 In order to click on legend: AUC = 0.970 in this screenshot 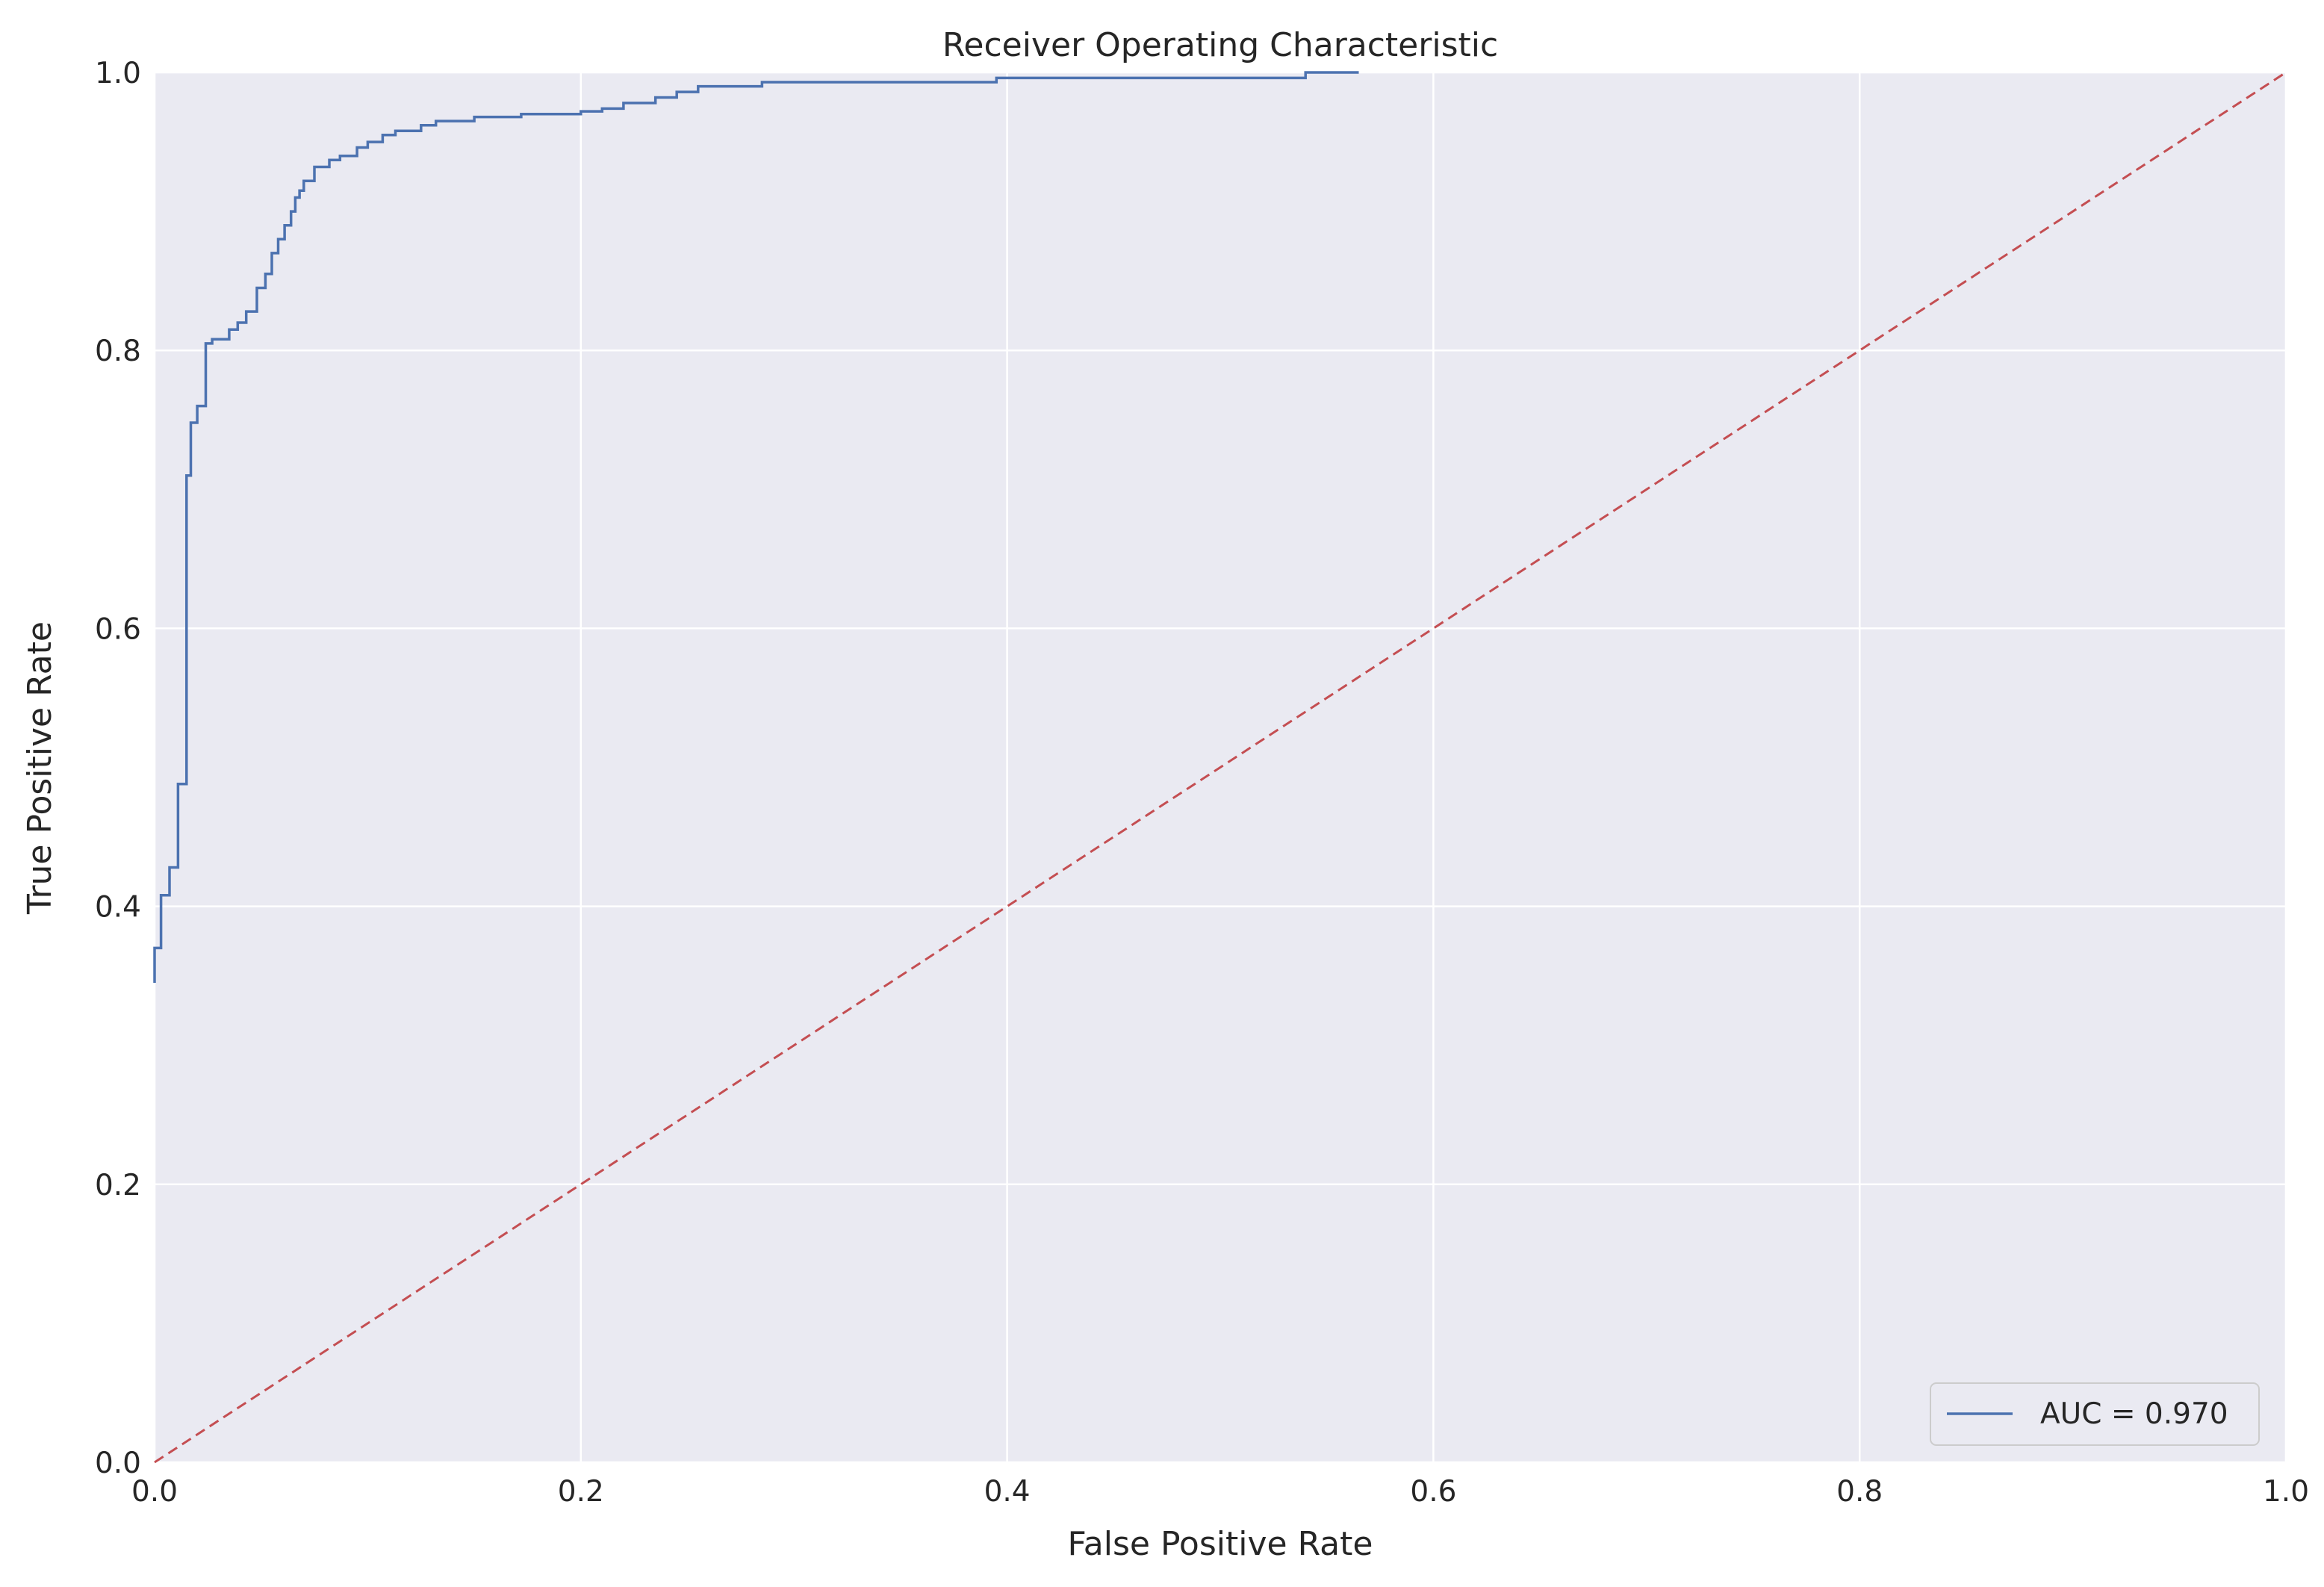, I will do `click(2095, 1414)`.